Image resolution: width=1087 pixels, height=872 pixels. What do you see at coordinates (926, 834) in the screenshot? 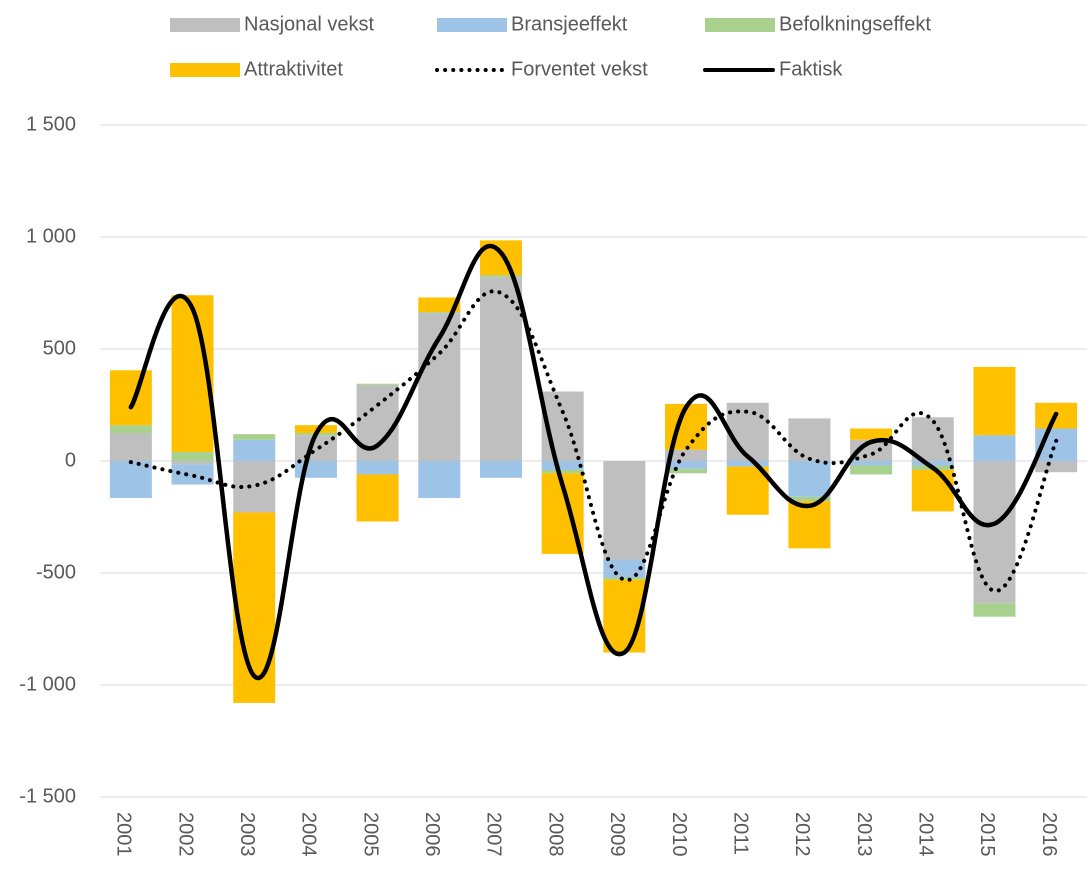
I see `x-tick-label: 2014` at bounding box center [926, 834].